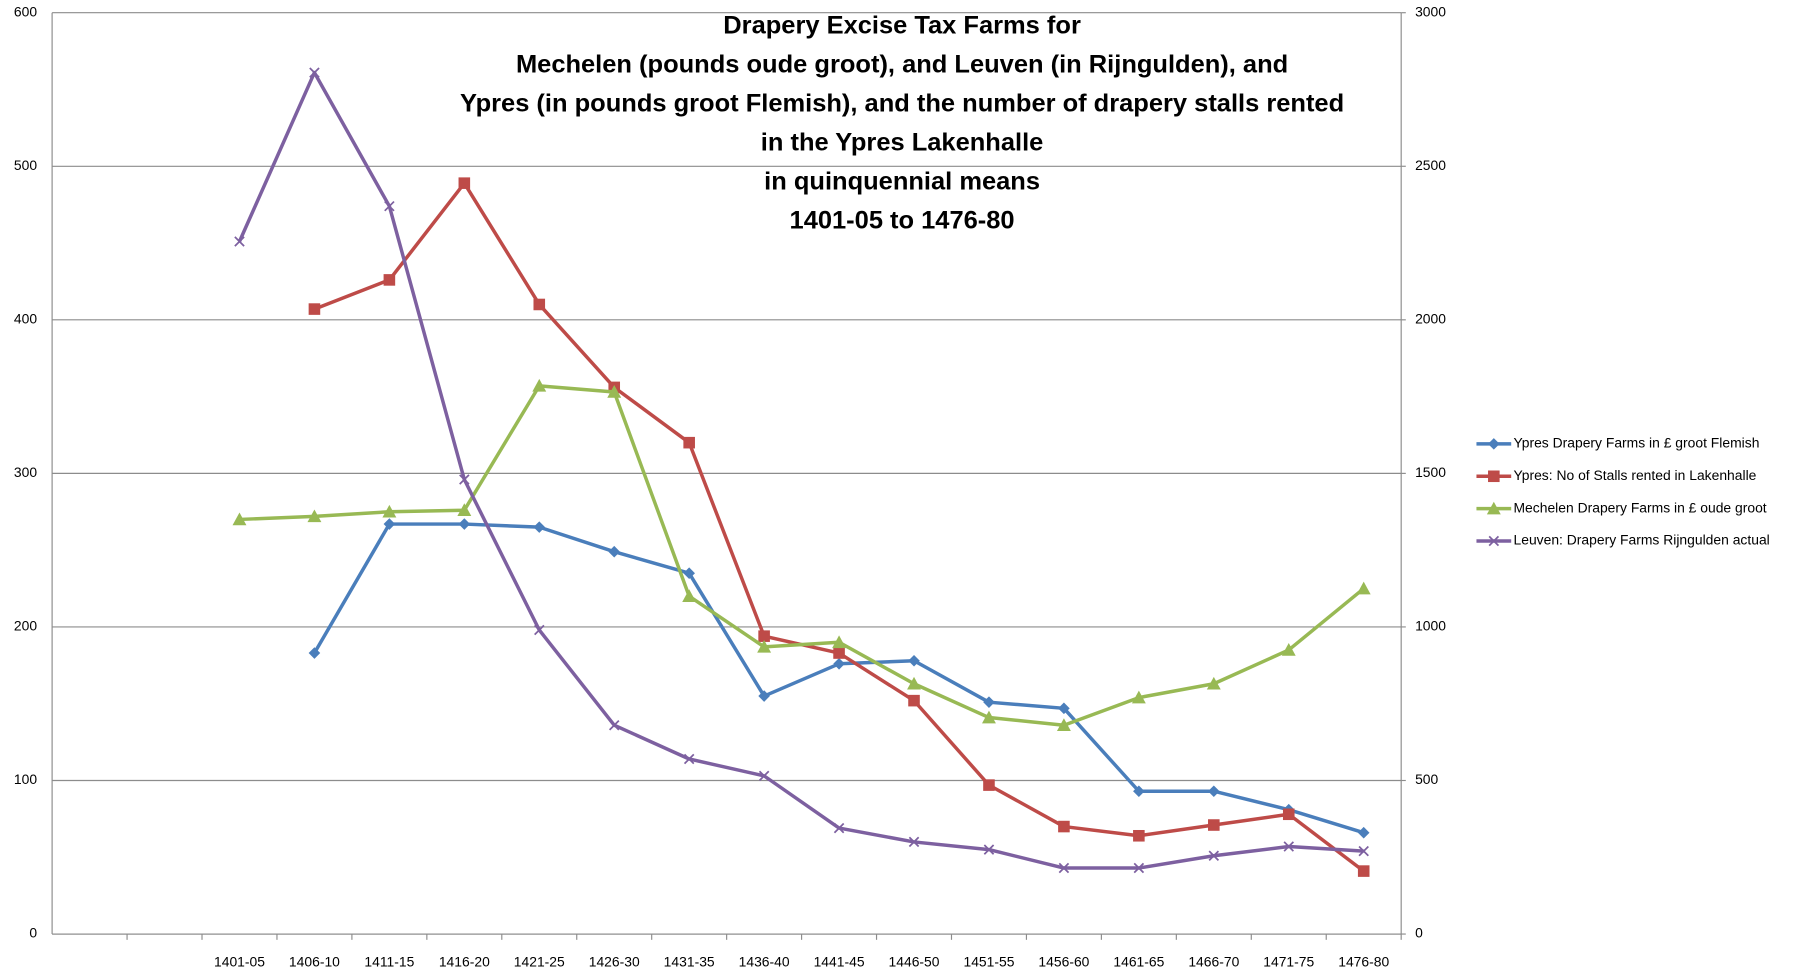  Describe the element at coordinates (689, 962) in the screenshot. I see `x-tick-label: 1431-35` at that location.